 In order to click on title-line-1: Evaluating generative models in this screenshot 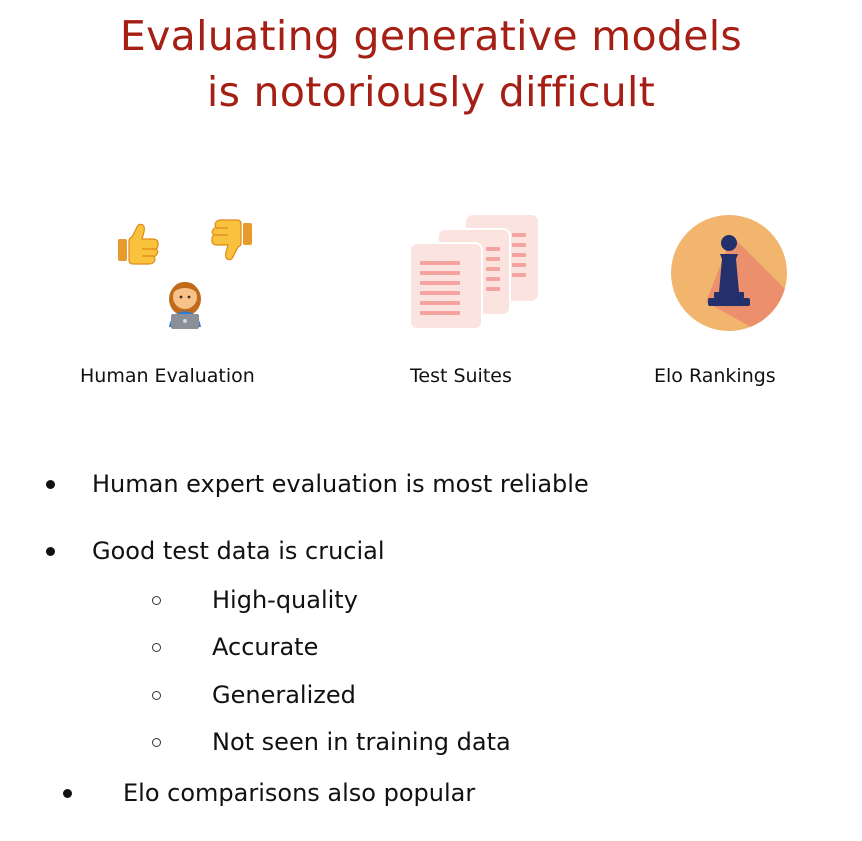, I will do `click(431, 36)`.